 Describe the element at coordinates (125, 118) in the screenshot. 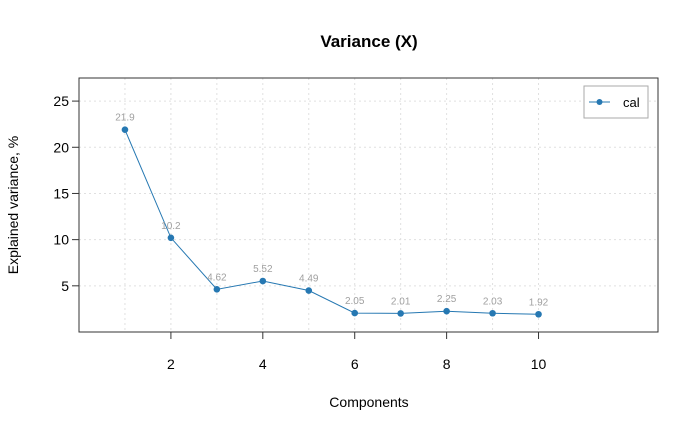

I see `data-label: 21.9` at that location.